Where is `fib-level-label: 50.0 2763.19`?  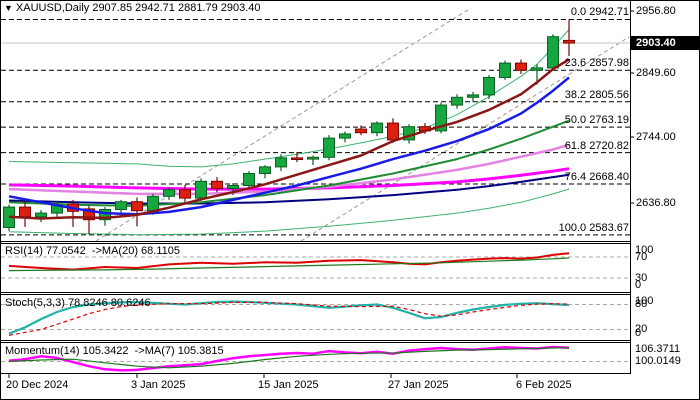 fib-level-label: 50.0 2763.19 is located at coordinates (596, 120).